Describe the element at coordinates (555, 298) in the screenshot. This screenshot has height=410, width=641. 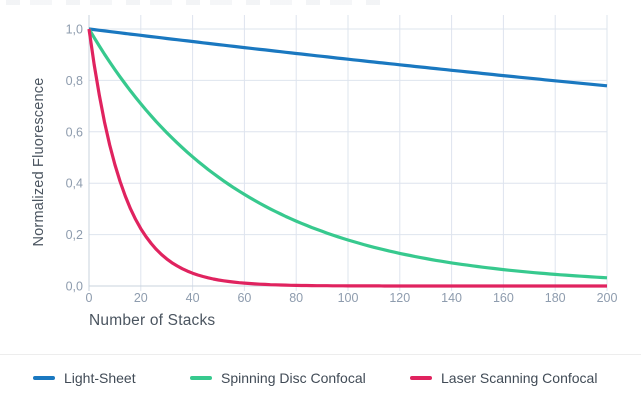
I see `x-tick-label: 180` at that location.